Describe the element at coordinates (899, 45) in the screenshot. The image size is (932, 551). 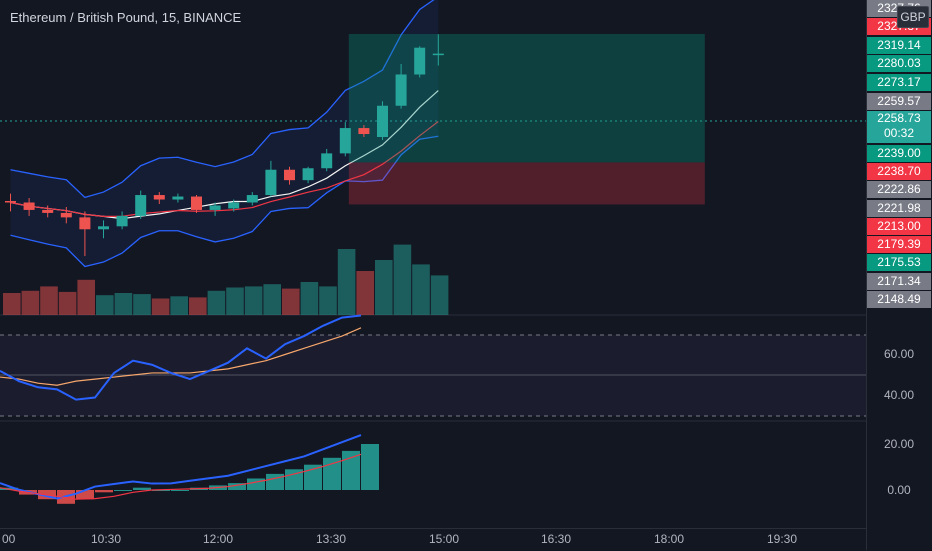
I see `price-label: 2319.14` at that location.